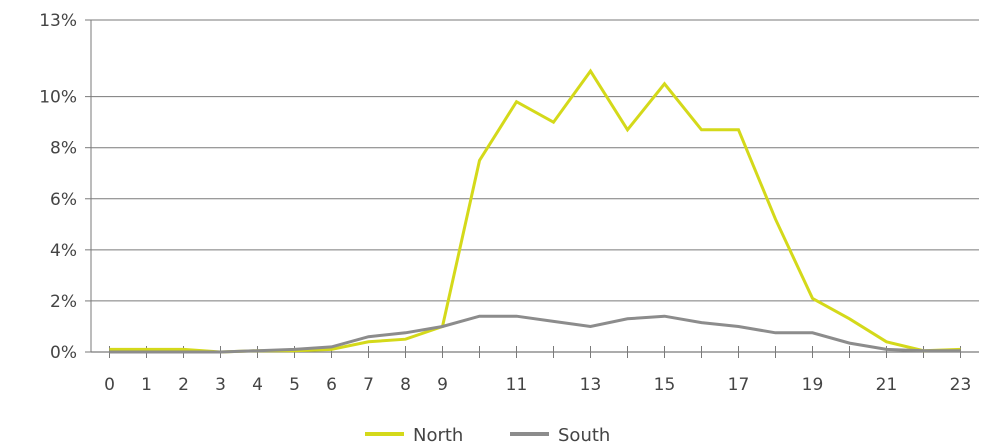 The width and height of the screenshot is (991, 447). Describe the element at coordinates (887, 385) in the screenshot. I see `x-tick-label: 21` at that location.